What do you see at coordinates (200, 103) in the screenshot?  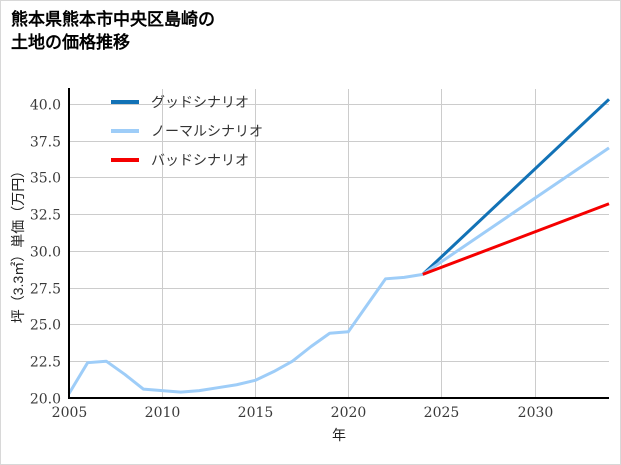 I see `legend-label: グッドシナリオ` at bounding box center [200, 103].